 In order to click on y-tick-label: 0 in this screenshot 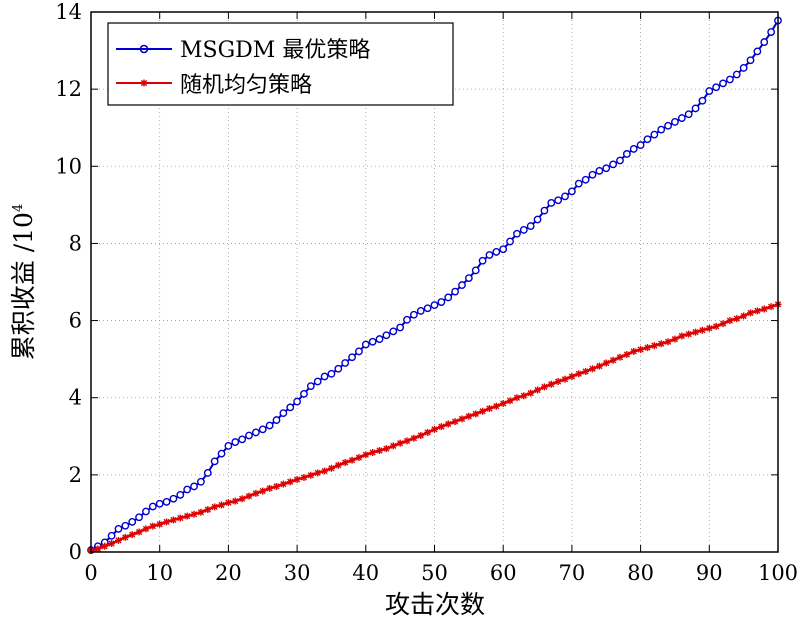, I will do `click(75, 552)`.